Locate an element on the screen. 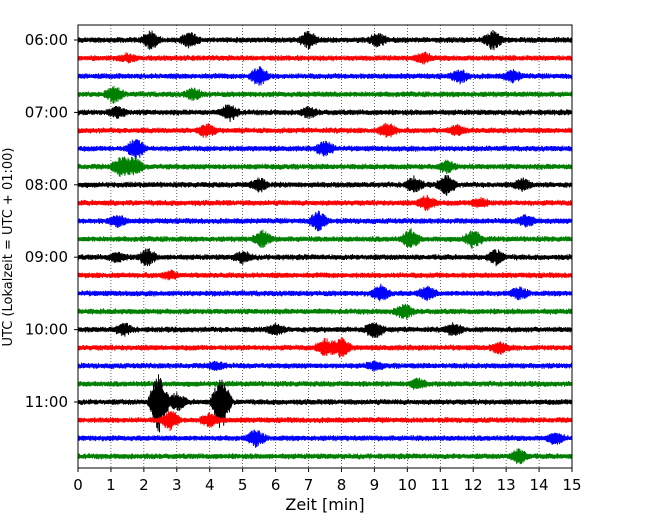 The height and width of the screenshot is (520, 650). x-tick-label: 13 is located at coordinates (506, 485).